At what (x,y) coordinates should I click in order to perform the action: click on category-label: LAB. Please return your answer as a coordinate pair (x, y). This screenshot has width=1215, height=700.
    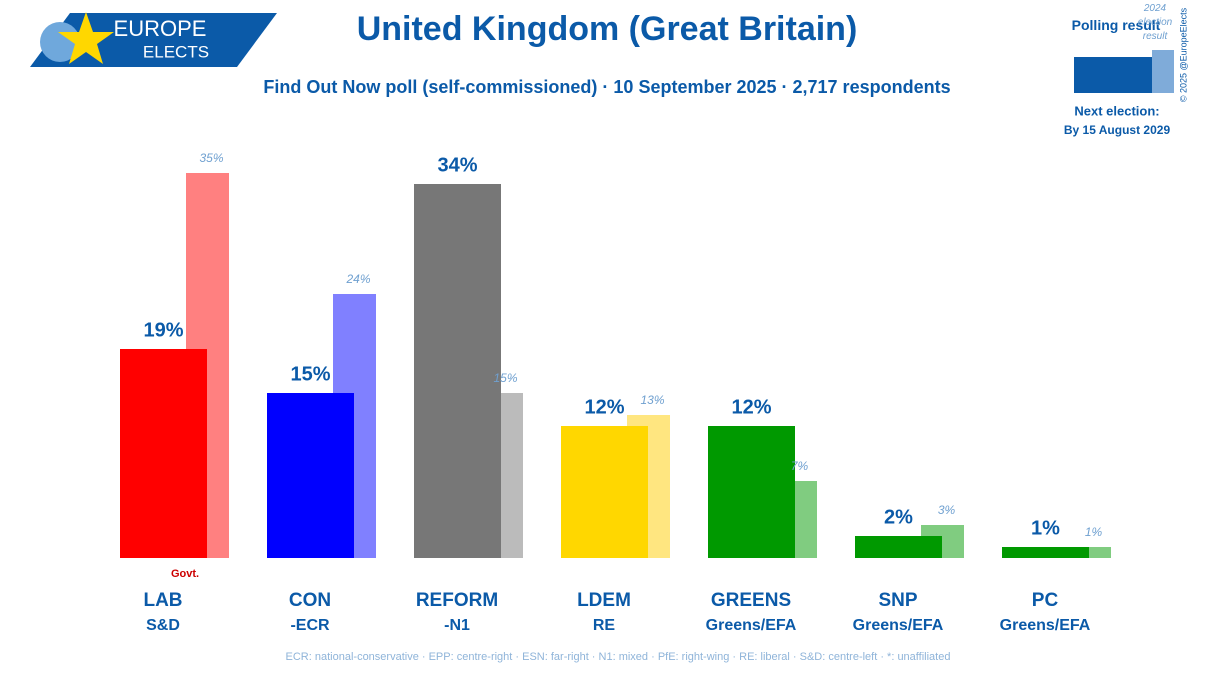
    Looking at the image, I should click on (162, 600).